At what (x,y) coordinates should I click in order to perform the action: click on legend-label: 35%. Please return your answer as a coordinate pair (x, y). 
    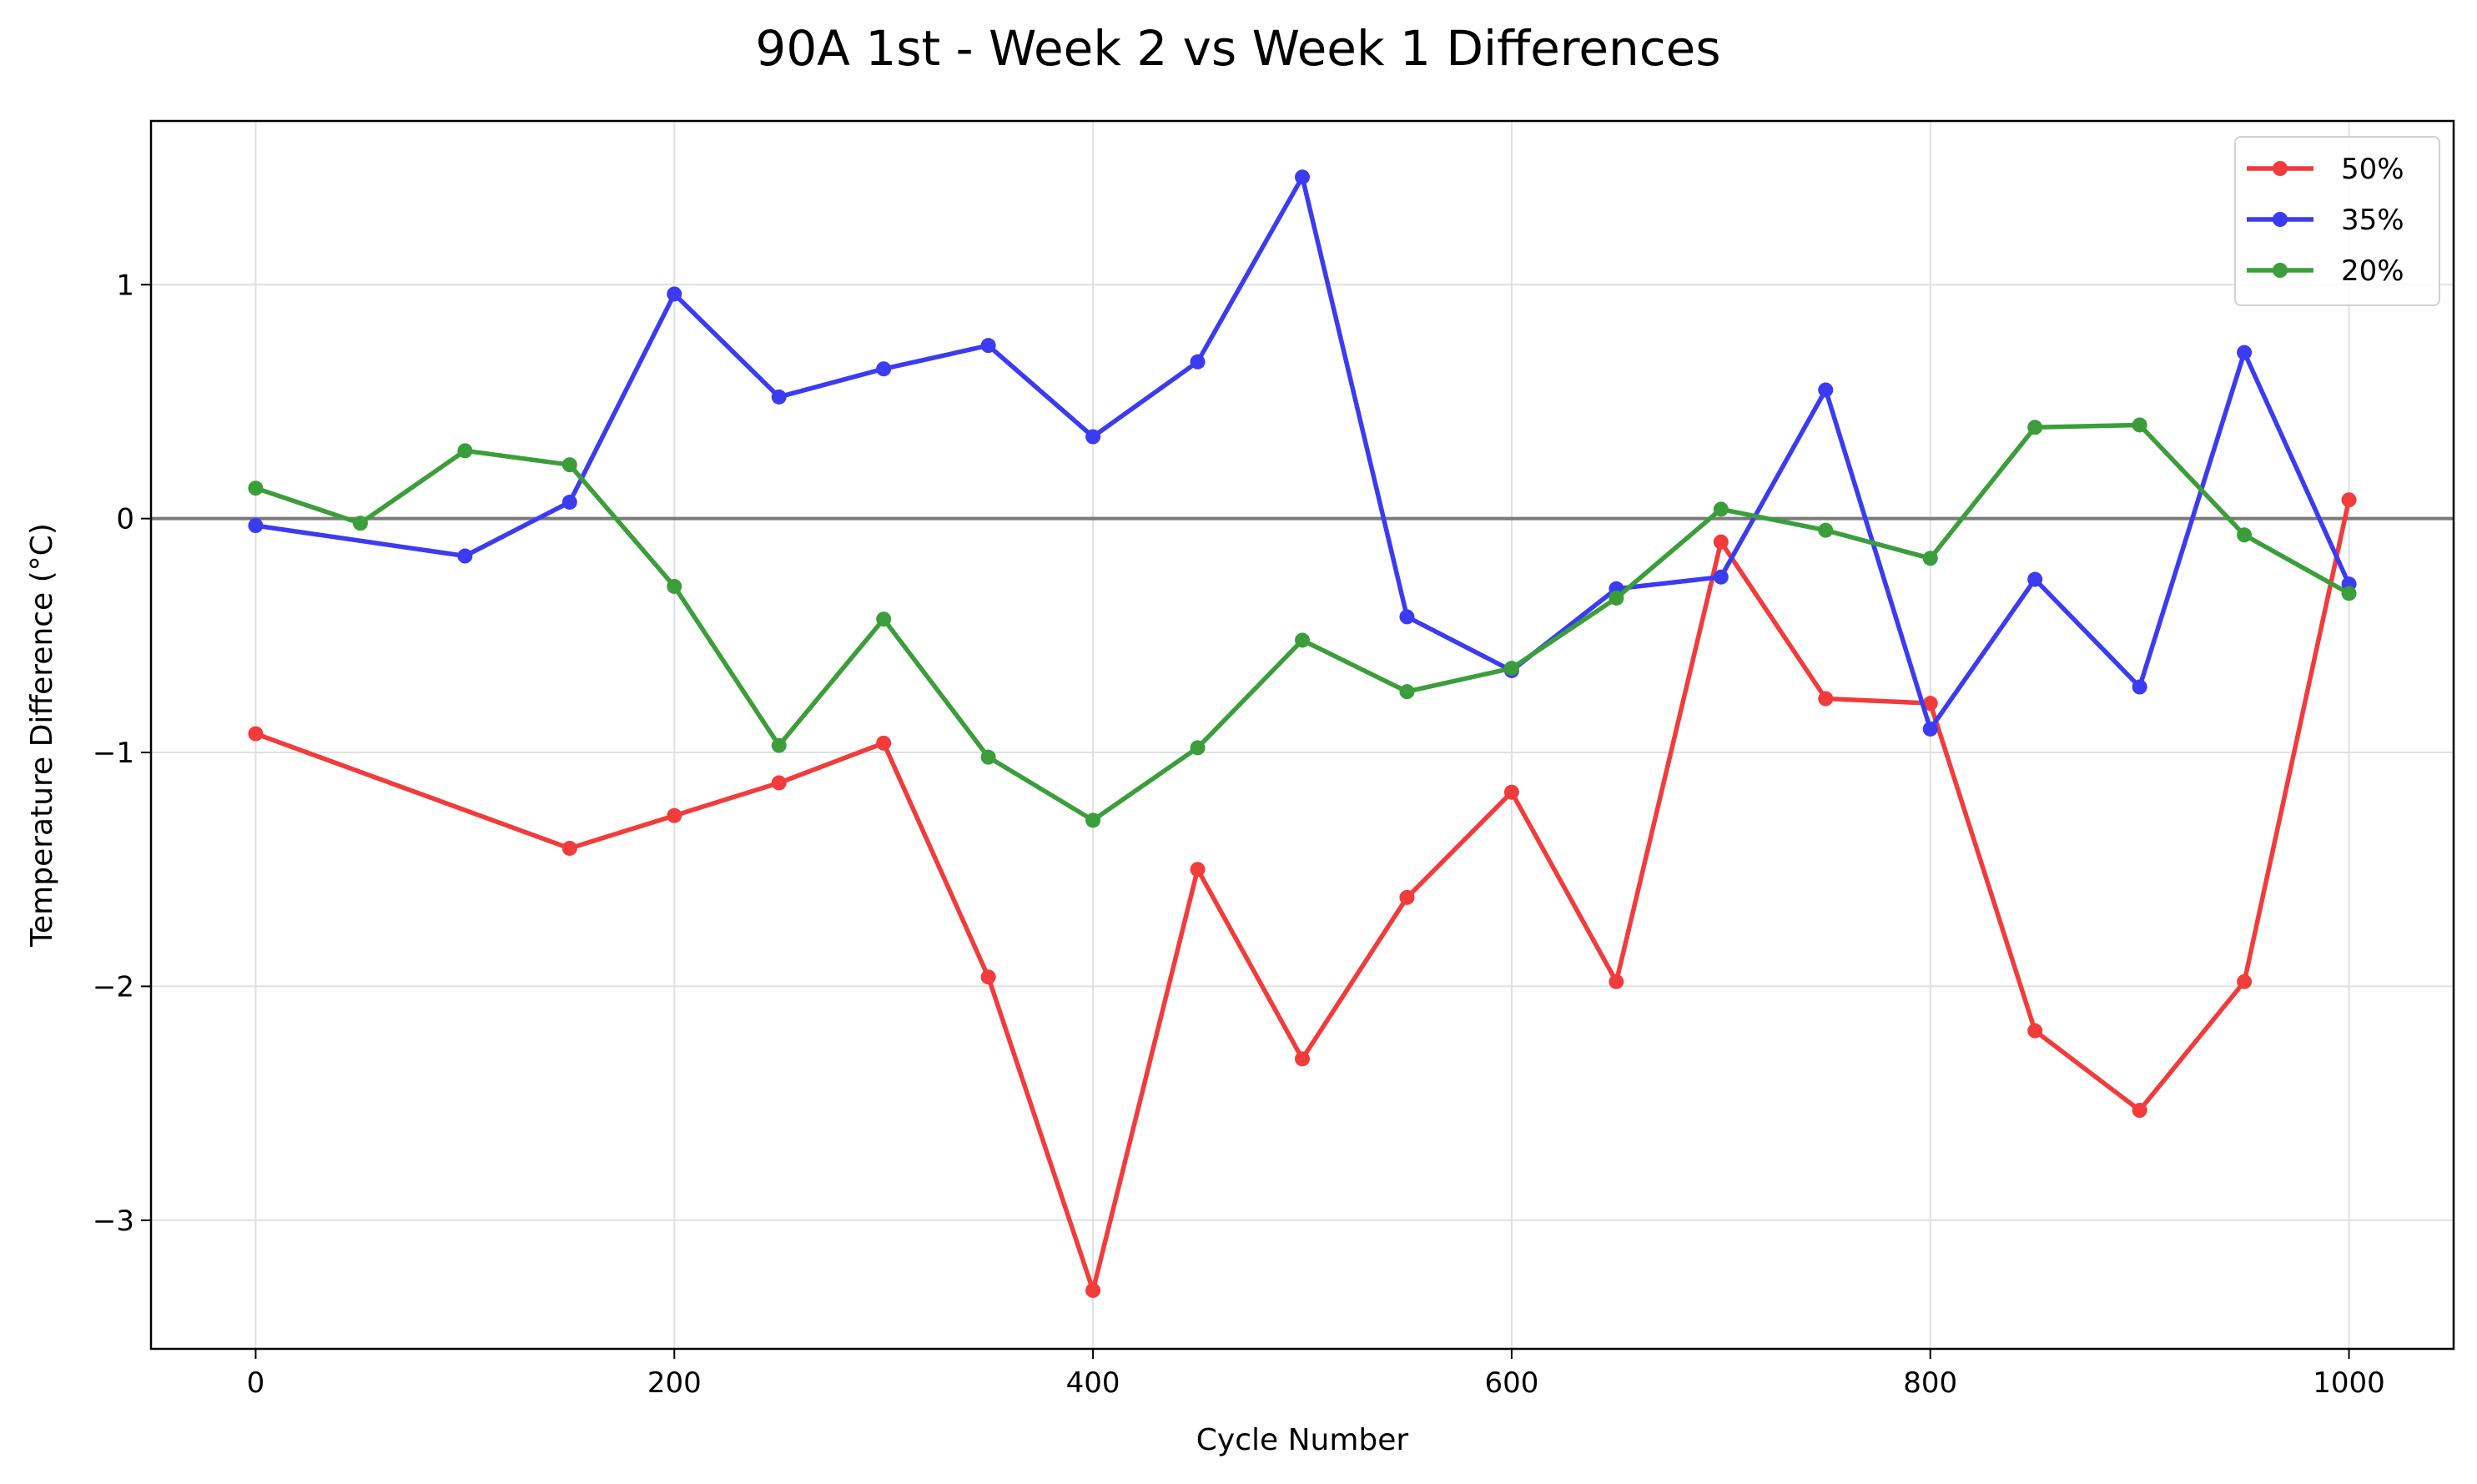
    Looking at the image, I should click on (2372, 221).